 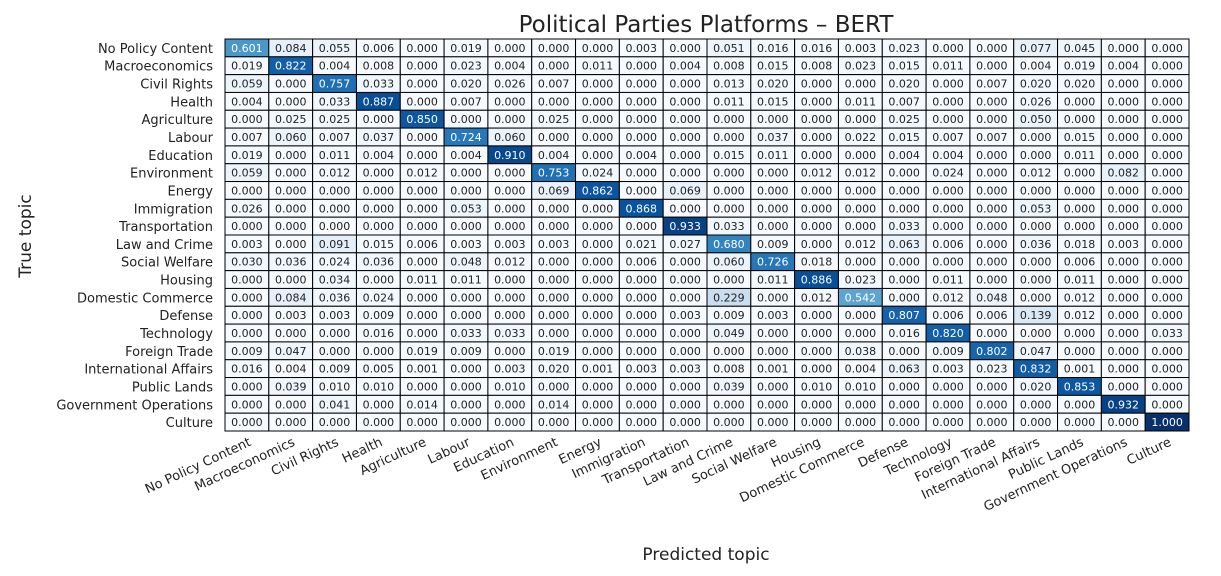 What do you see at coordinates (164, 245) in the screenshot?
I see `y-tick-label: Law and Crime` at bounding box center [164, 245].